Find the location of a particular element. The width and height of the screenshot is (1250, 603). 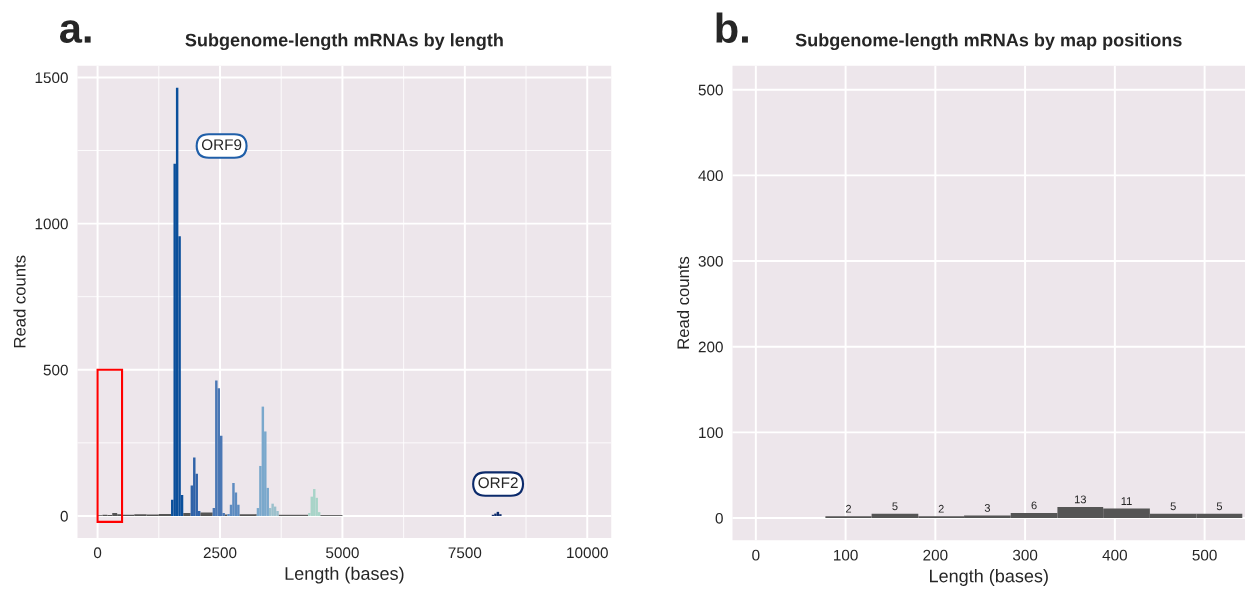

annotation: ORF9 is located at coordinates (221, 145).